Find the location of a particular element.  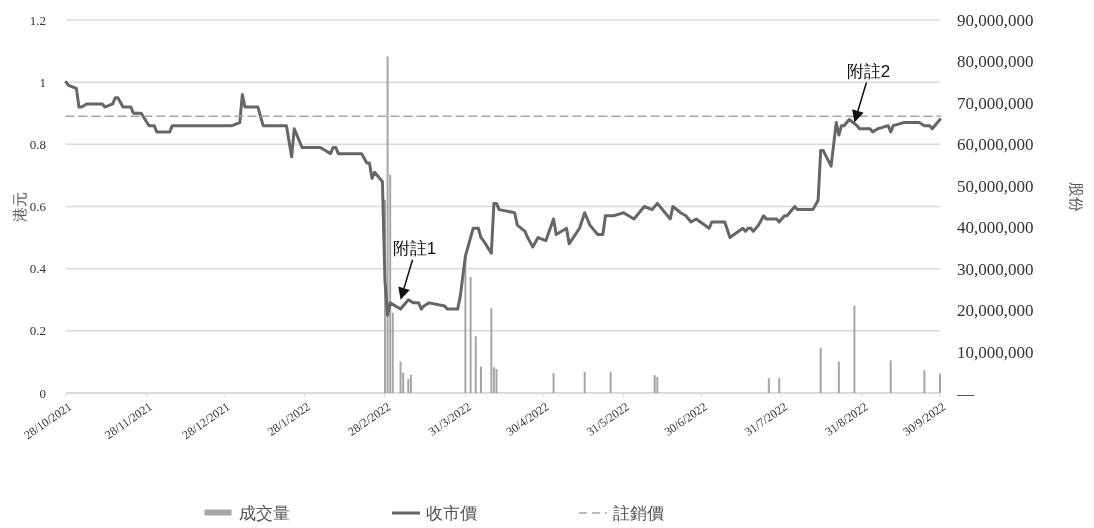

y-tick-label: 1 is located at coordinates (42, 82).